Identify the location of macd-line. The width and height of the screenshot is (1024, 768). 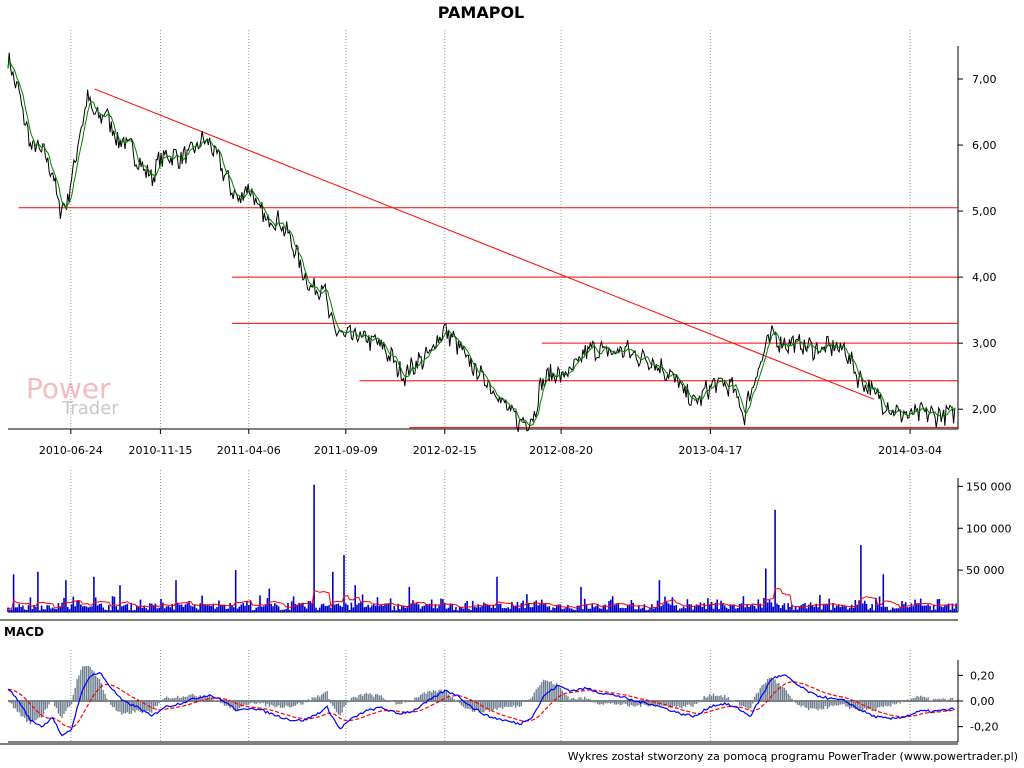
(481, 704).